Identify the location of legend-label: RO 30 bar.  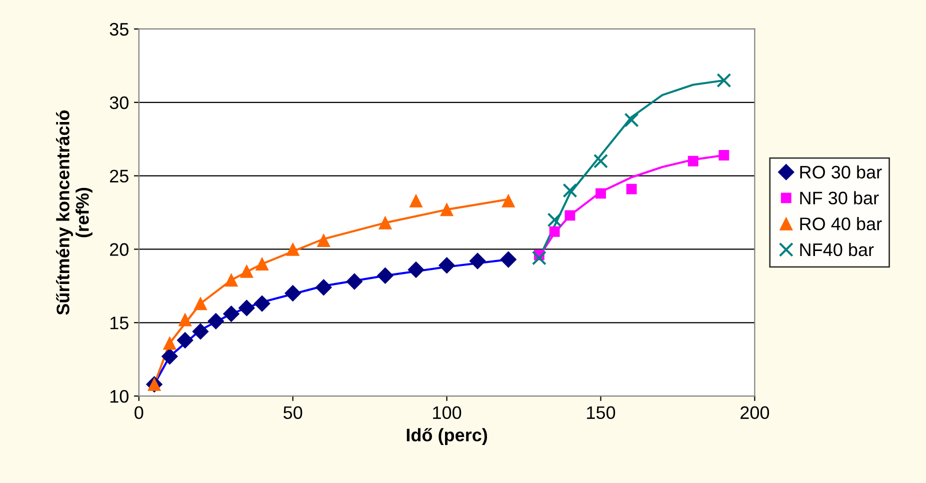
(841, 172).